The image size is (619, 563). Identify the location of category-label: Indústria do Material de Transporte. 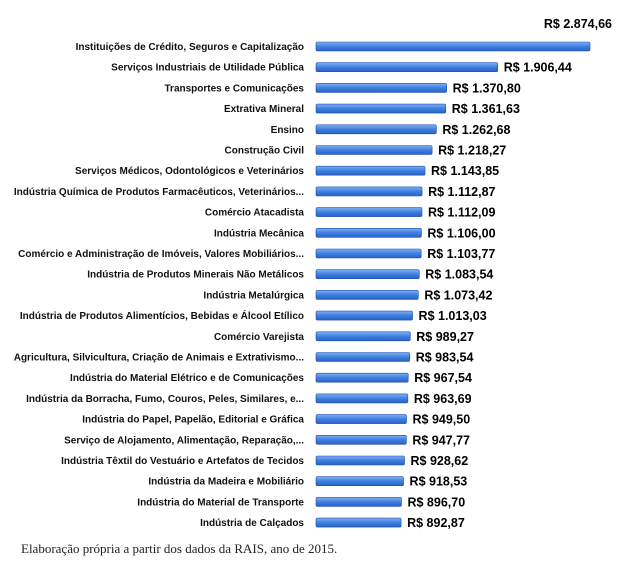
(220, 502).